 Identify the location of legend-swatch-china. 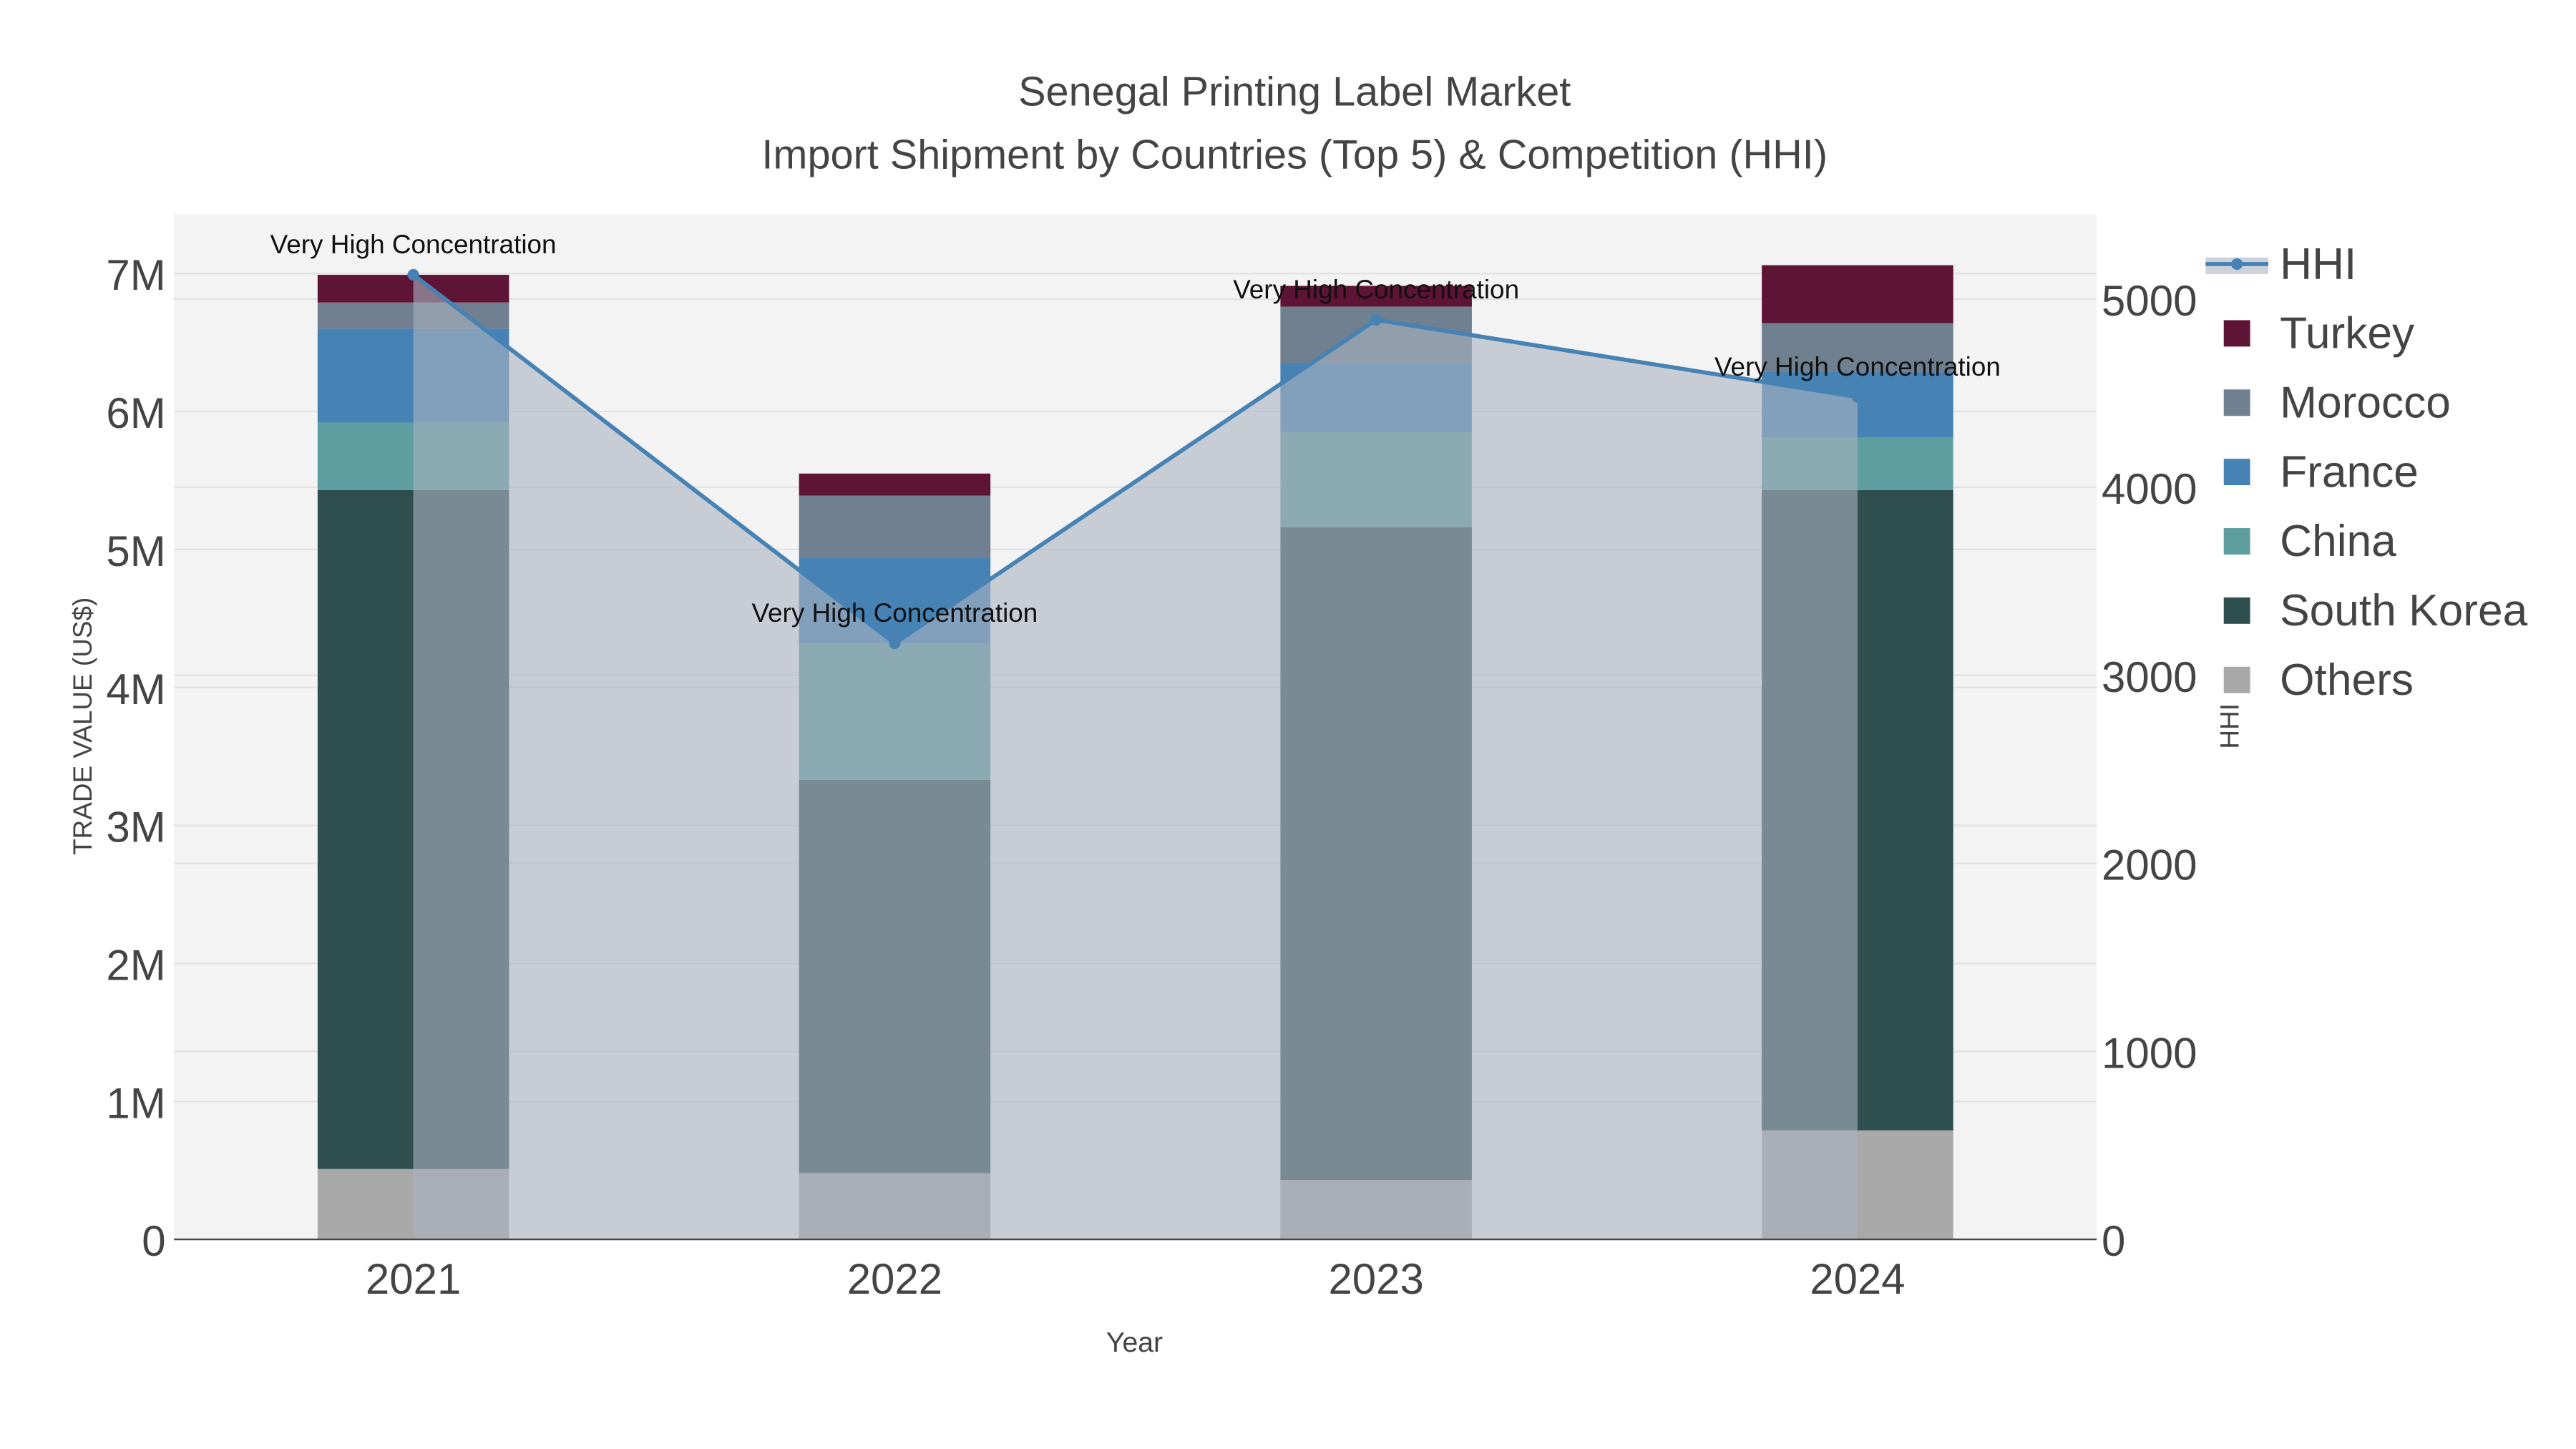
(2236, 541).